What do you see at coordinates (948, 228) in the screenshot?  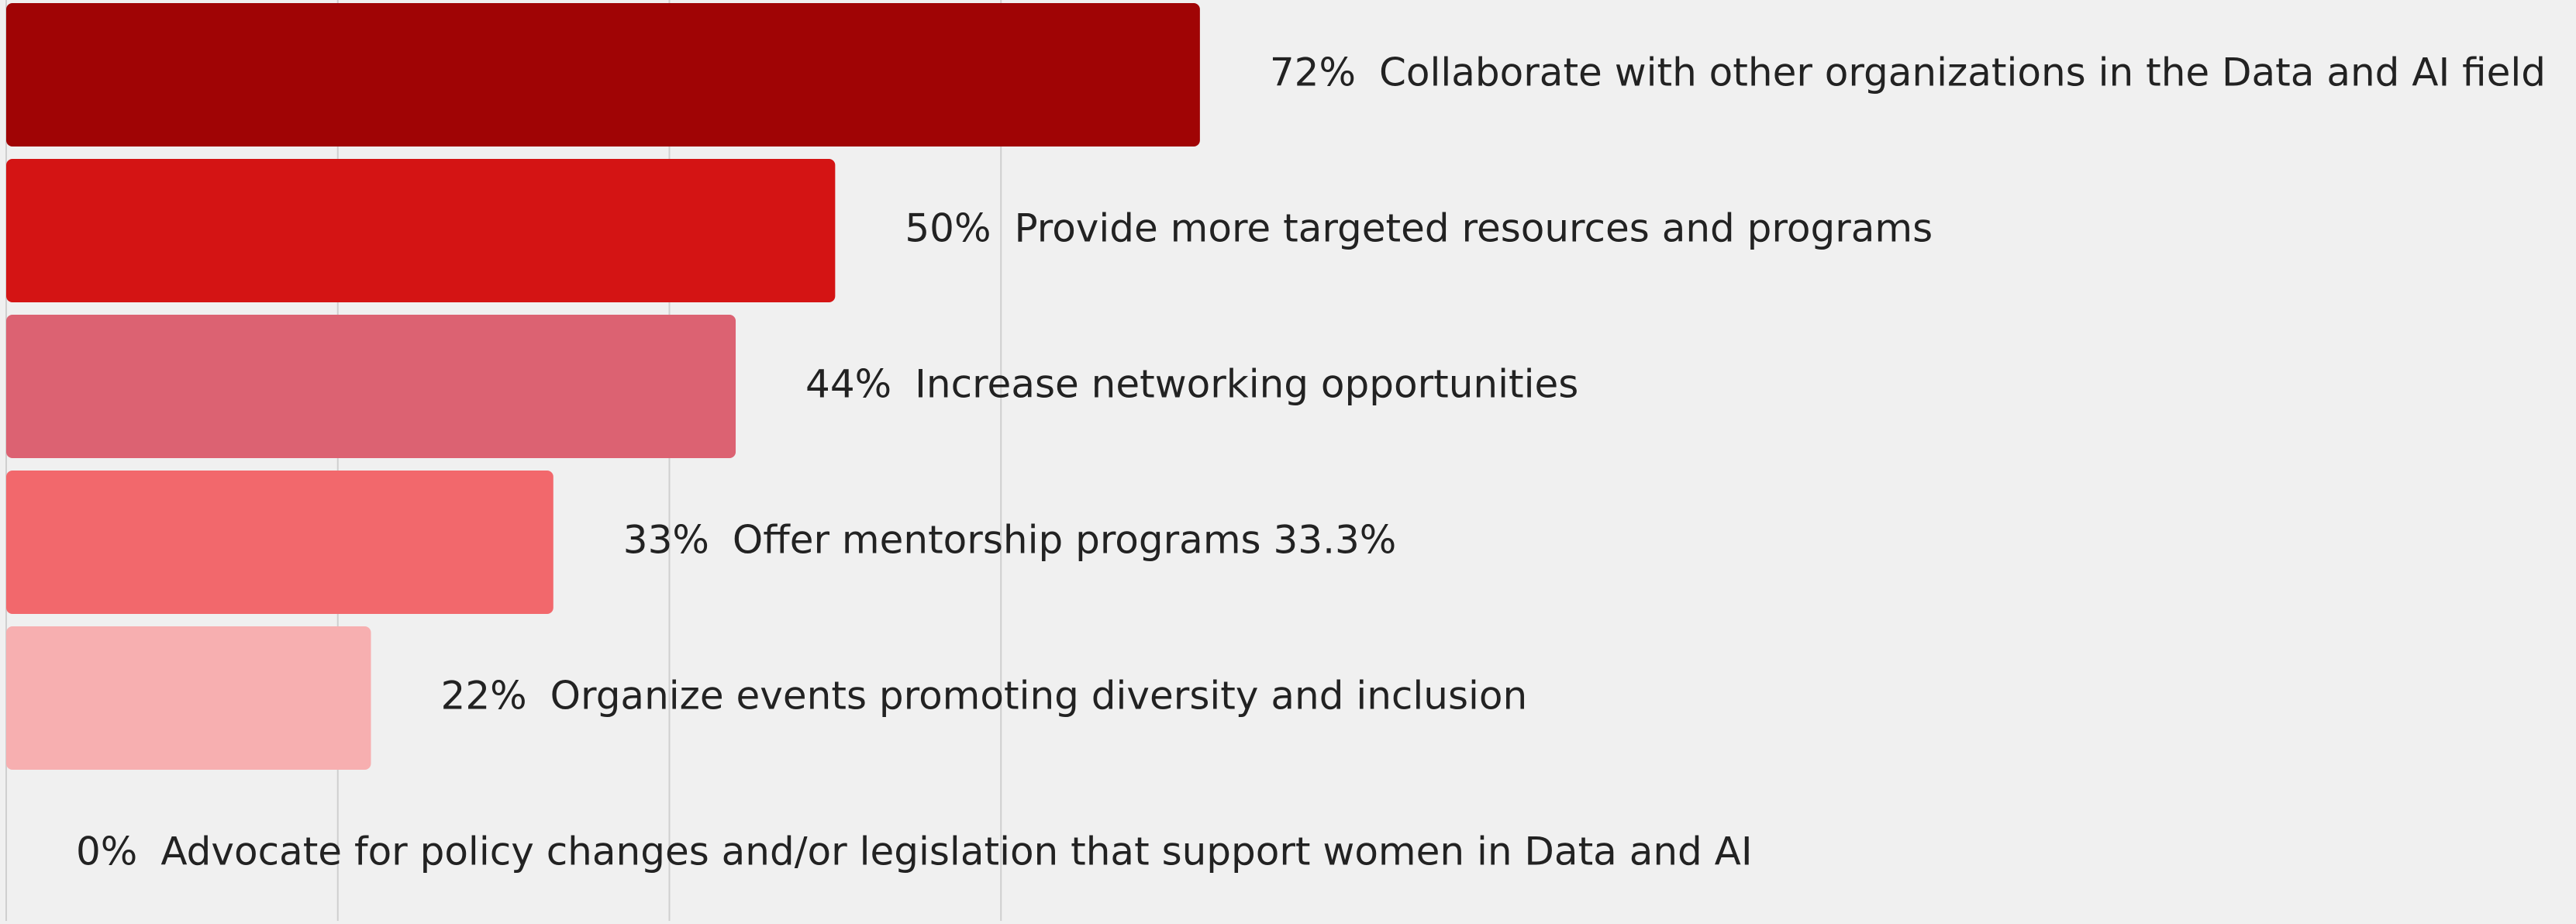 I see `value-label: 50%` at bounding box center [948, 228].